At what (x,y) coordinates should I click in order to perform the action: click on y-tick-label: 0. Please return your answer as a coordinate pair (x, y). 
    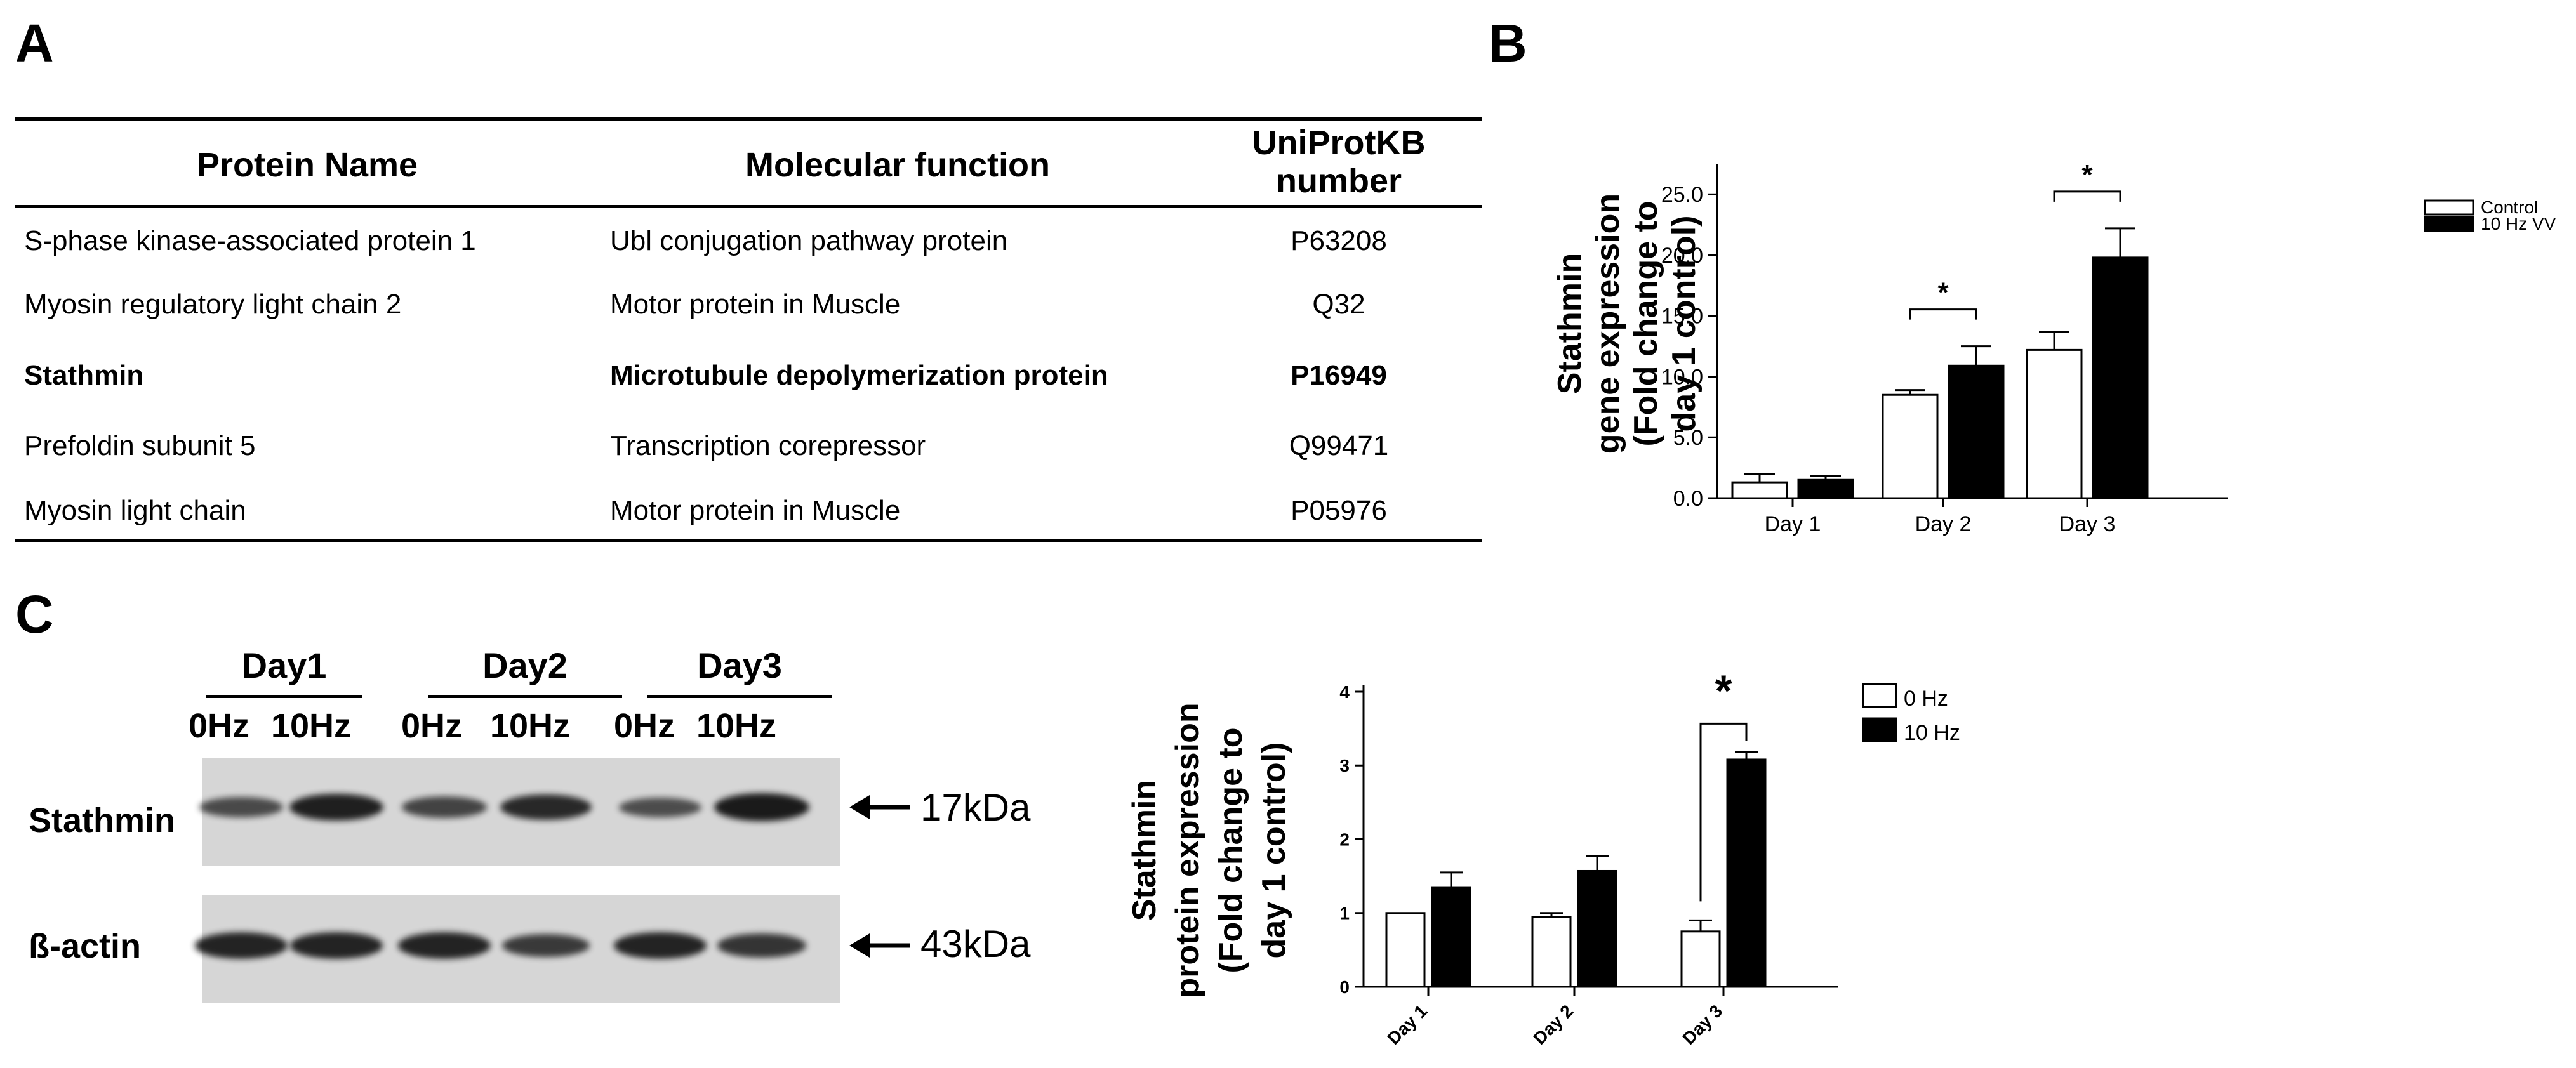
    Looking at the image, I should click on (1344, 987).